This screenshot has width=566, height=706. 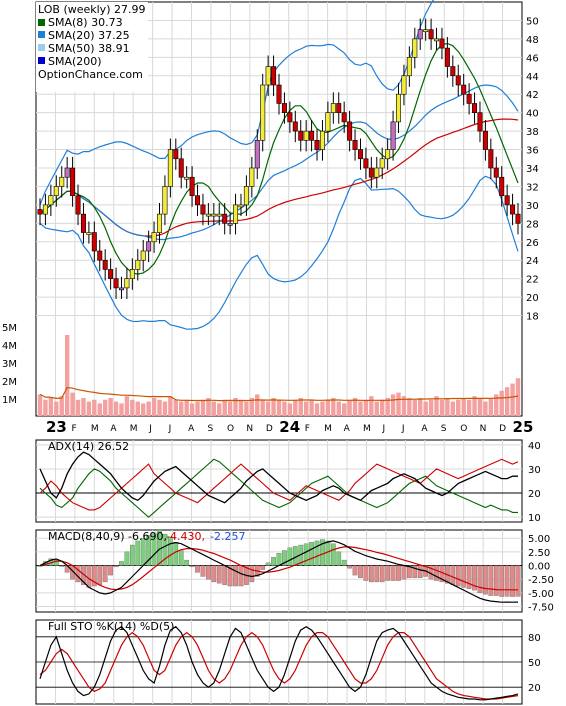 What do you see at coordinates (279, 665) in the screenshot?
I see `sto-d-line` at bounding box center [279, 665].